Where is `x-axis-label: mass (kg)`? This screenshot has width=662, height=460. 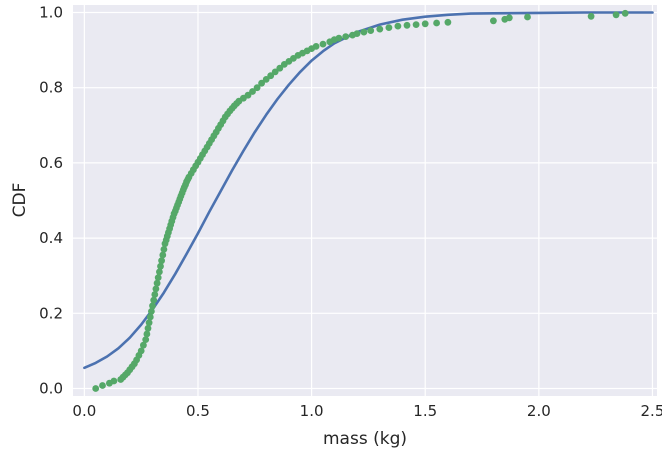 x-axis-label: mass (kg) is located at coordinates (365, 439).